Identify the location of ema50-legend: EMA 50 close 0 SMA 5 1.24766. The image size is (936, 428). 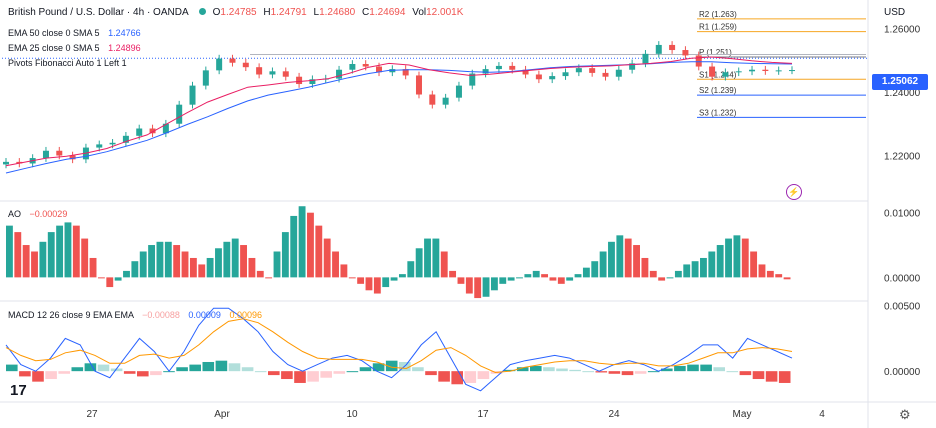
(74, 33).